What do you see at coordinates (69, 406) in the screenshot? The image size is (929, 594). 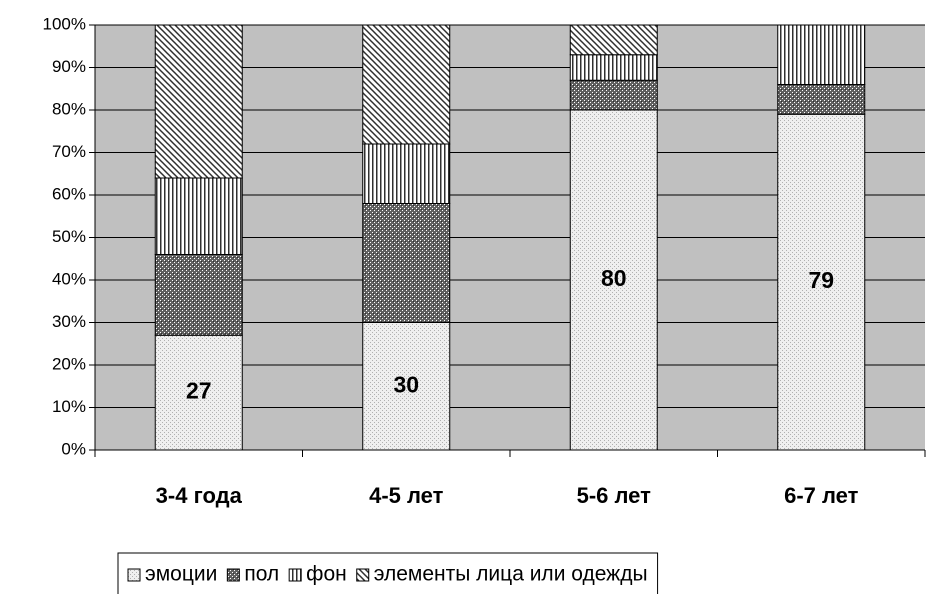 I see `y-tick-label: 10%` at bounding box center [69, 406].